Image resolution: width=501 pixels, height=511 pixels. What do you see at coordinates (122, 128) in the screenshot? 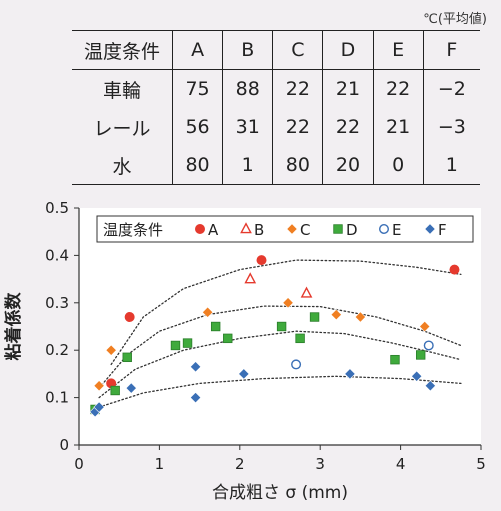
I see `row-label: レール` at bounding box center [122, 128].